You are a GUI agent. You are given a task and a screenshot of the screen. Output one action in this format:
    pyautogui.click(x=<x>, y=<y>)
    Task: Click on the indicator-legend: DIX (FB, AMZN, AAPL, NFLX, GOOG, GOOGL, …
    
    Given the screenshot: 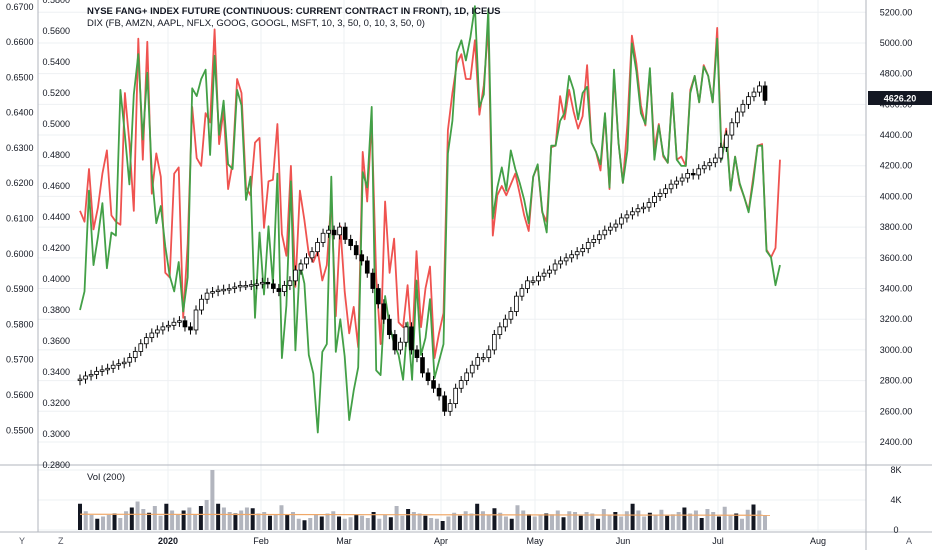 What is the action you would take?
    pyautogui.click(x=256, y=23)
    